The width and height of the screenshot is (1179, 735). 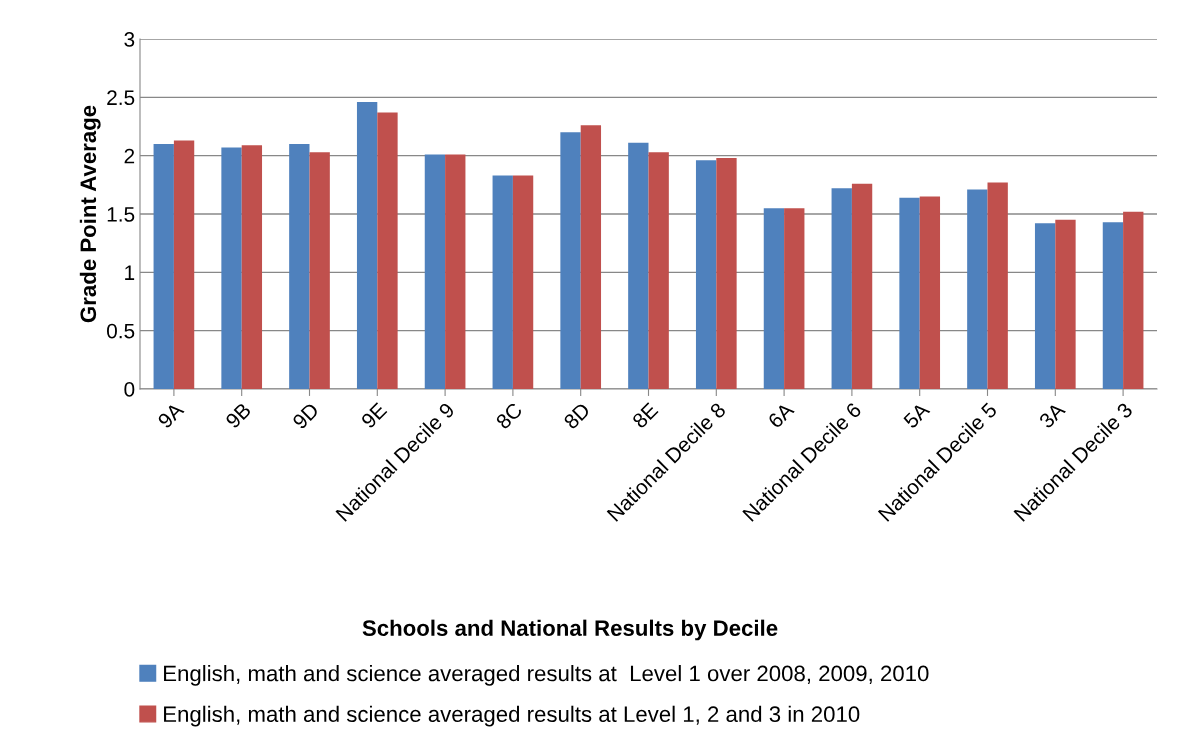 I want to click on y-tick-label: 2, so click(x=129, y=156).